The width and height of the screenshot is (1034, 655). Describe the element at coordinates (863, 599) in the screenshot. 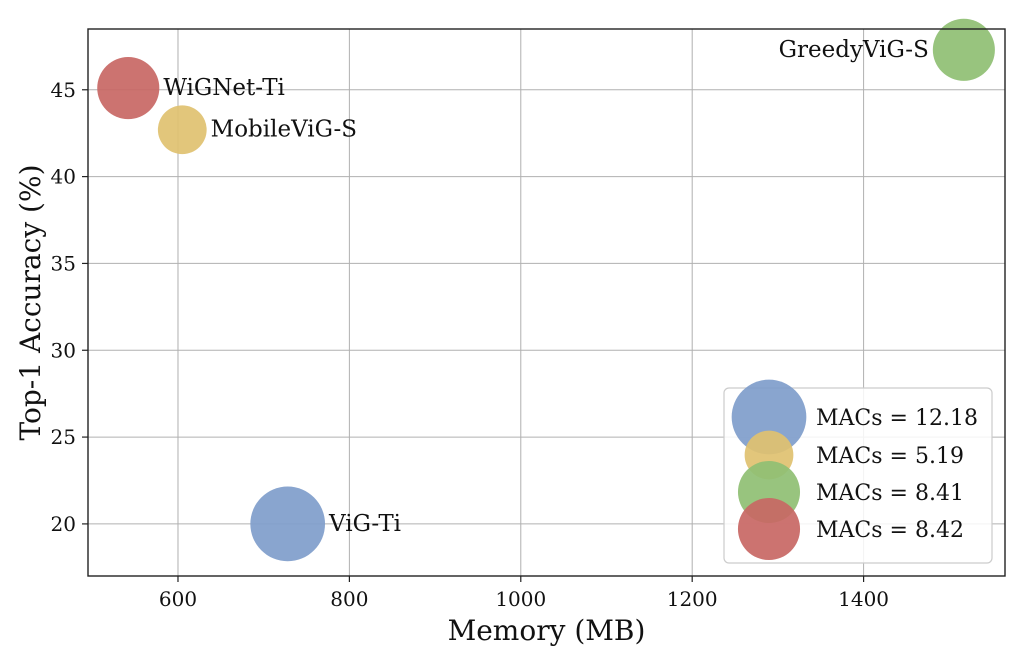

I see `x-tick-label: 1400` at that location.